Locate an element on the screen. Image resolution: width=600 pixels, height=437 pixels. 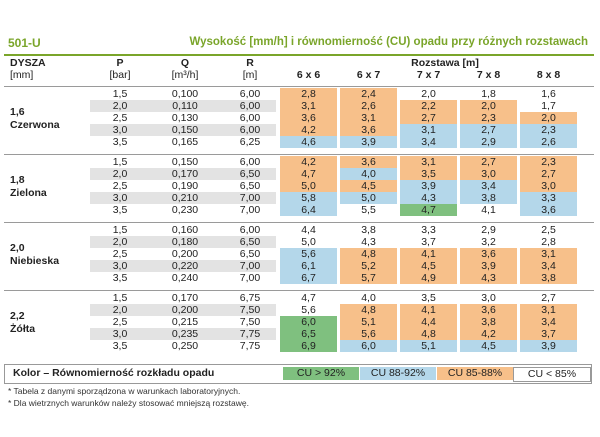
precip-cell: 4,5 is located at coordinates (368, 186).